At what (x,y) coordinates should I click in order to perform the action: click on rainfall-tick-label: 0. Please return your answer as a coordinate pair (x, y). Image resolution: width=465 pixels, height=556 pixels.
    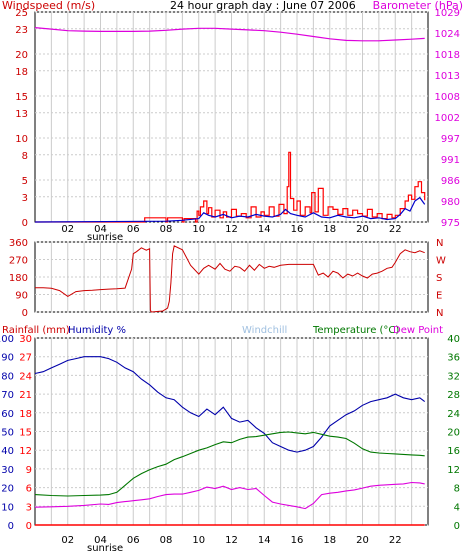
    Looking at the image, I should click on (29, 526).